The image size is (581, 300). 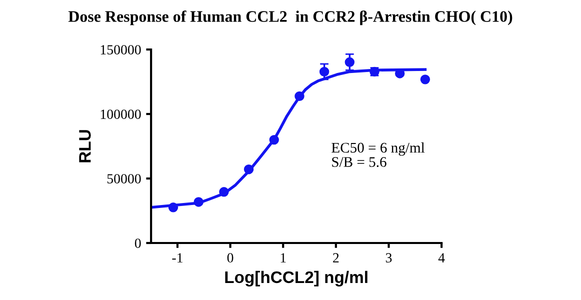 I want to click on x-axis-title: Log[hCCL2] ng/ml, so click(x=296, y=278).